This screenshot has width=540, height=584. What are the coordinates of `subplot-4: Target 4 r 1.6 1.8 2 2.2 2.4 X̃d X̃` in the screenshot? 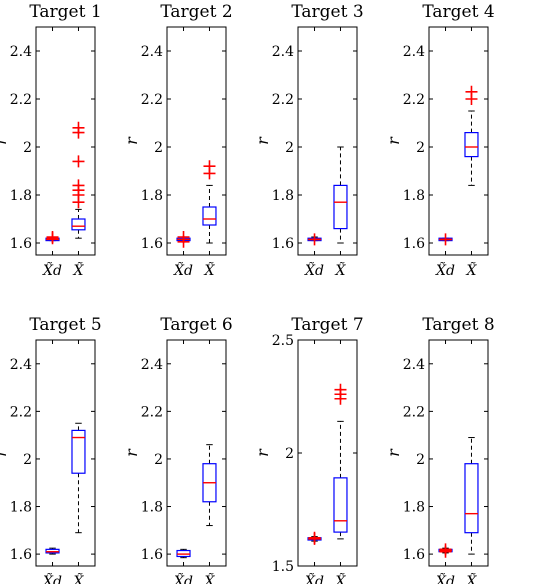 It's located at (439, 140).